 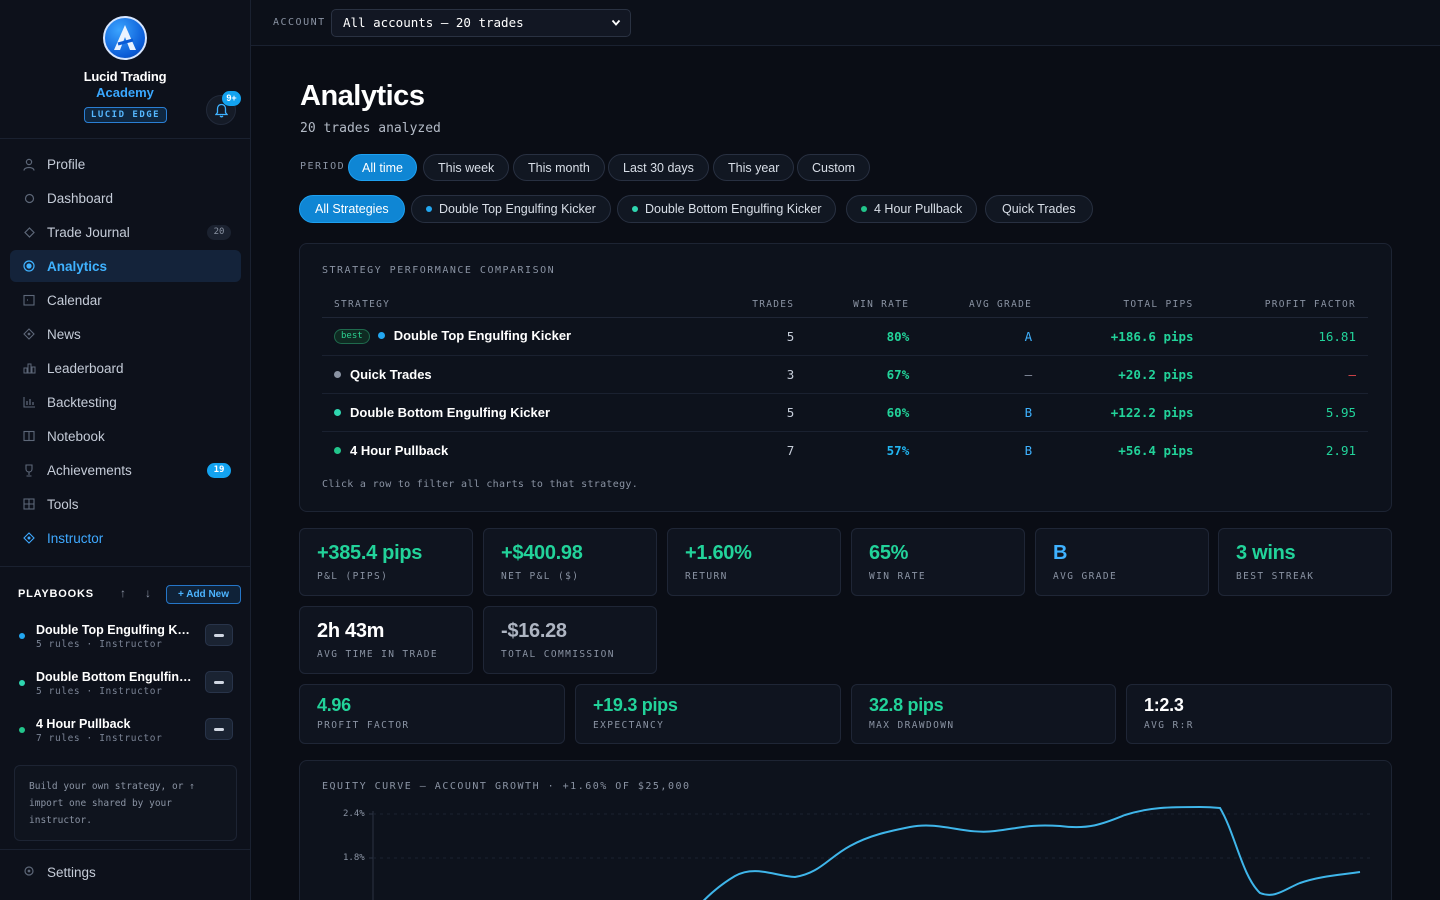 What do you see at coordinates (125, 300) in the screenshot?
I see `nav-item-calendar: Calendar` at bounding box center [125, 300].